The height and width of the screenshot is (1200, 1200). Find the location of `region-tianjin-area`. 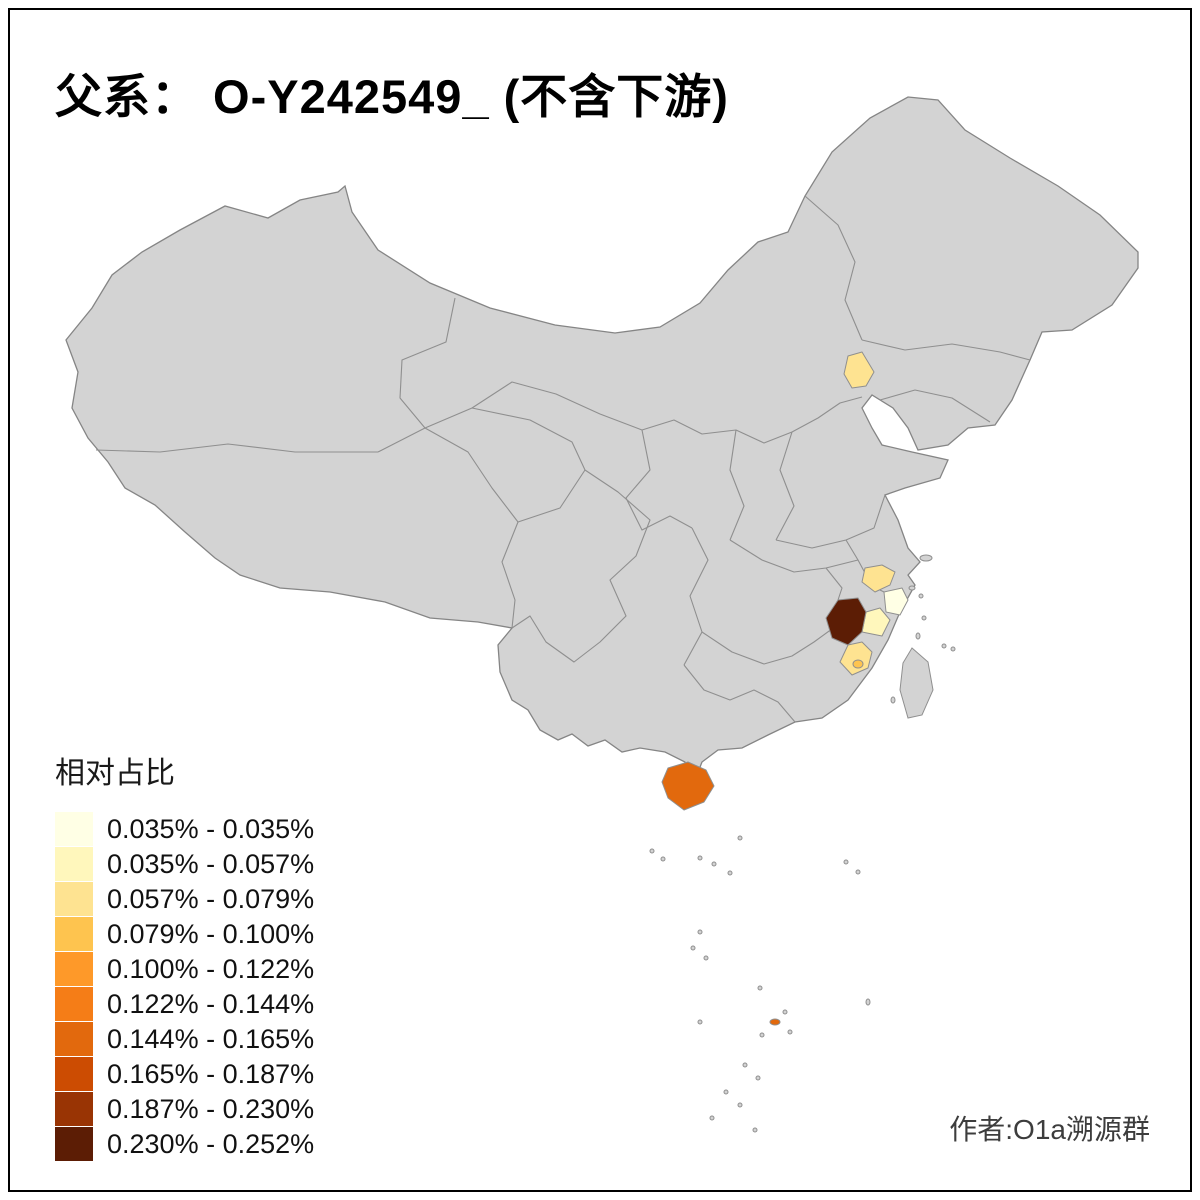

region-tianjin-area is located at coordinates (859, 370).